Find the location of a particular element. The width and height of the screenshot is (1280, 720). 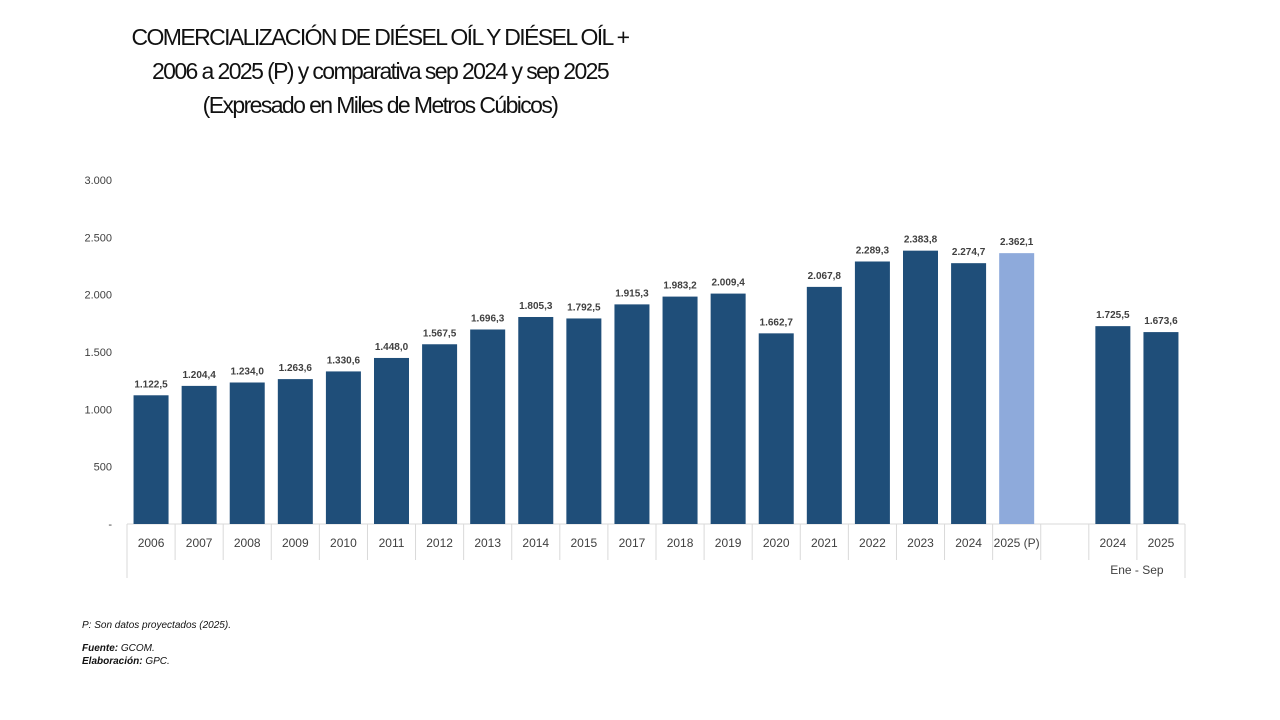

bar-value-label: 1.915,3 is located at coordinates (632, 293).